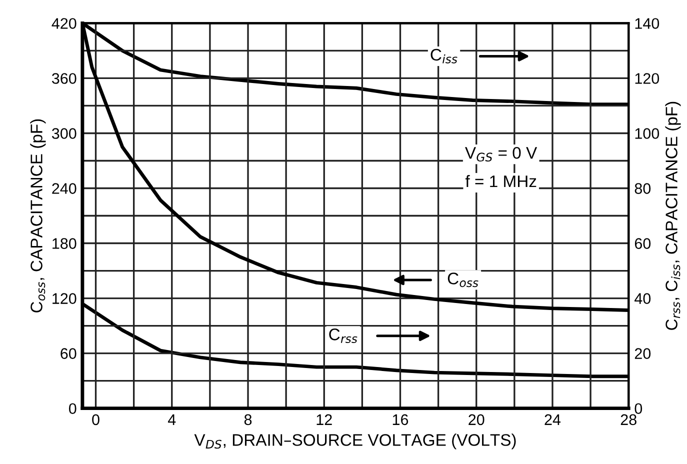 This screenshot has height=464, width=687. Describe the element at coordinates (64, 243) in the screenshot. I see `y-tick-label: 180` at that location.